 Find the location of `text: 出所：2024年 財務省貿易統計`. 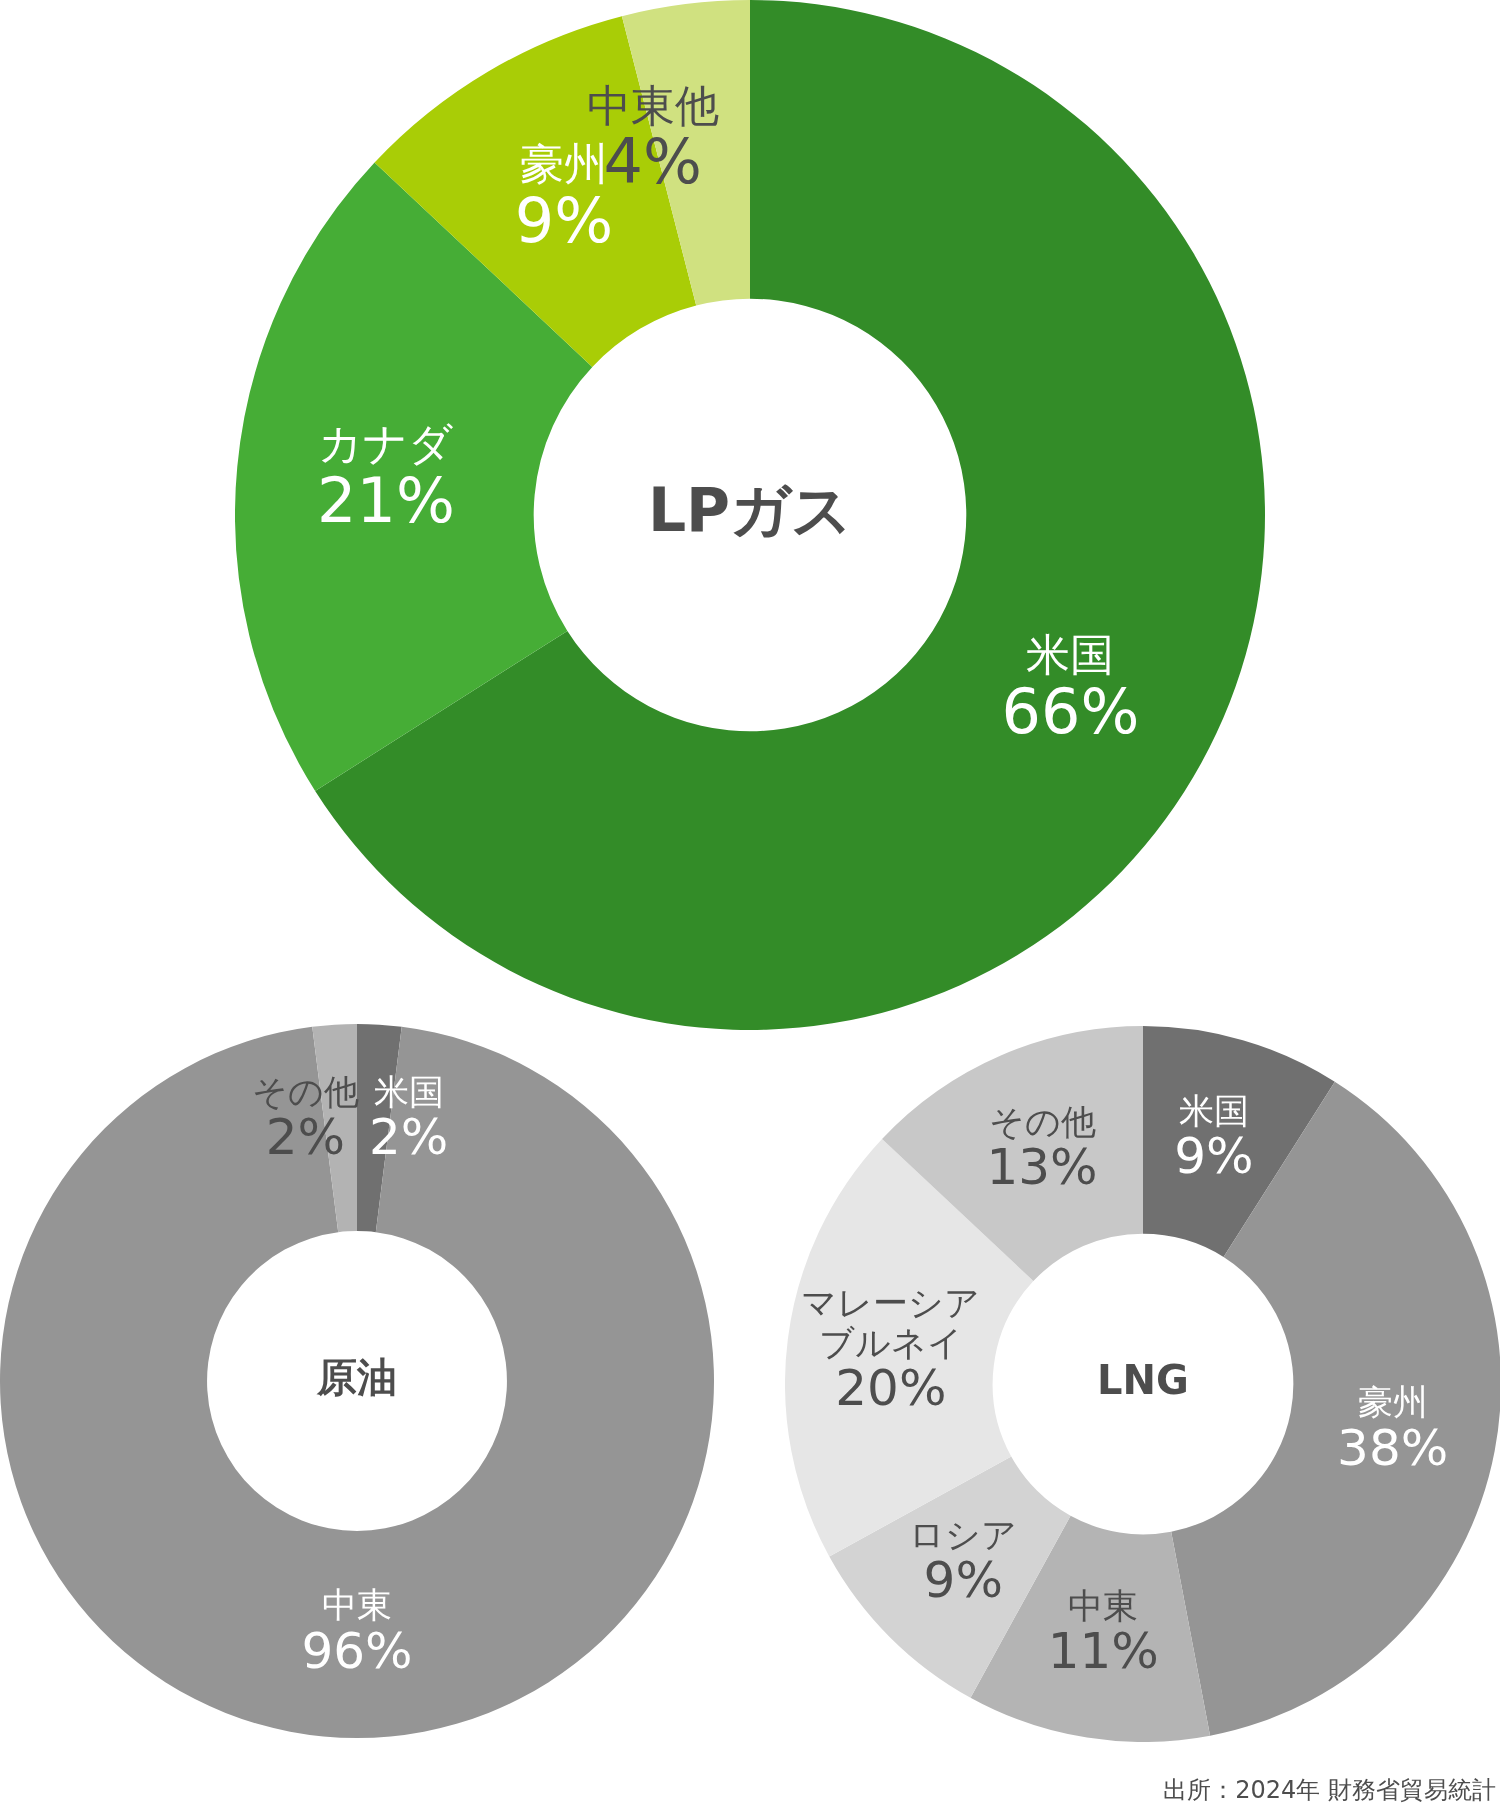

text: 出所：2024年 財務省貿易統計 is located at coordinates (1329, 1790).